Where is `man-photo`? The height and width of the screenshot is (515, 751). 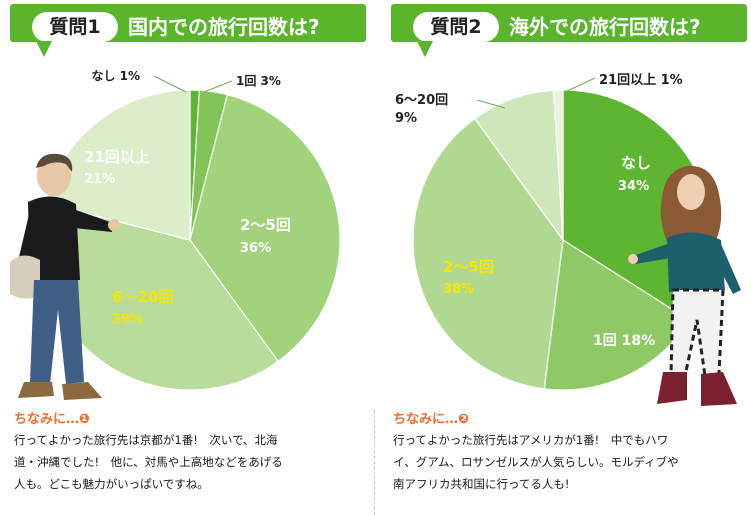
man-photo is located at coordinates (65, 276).